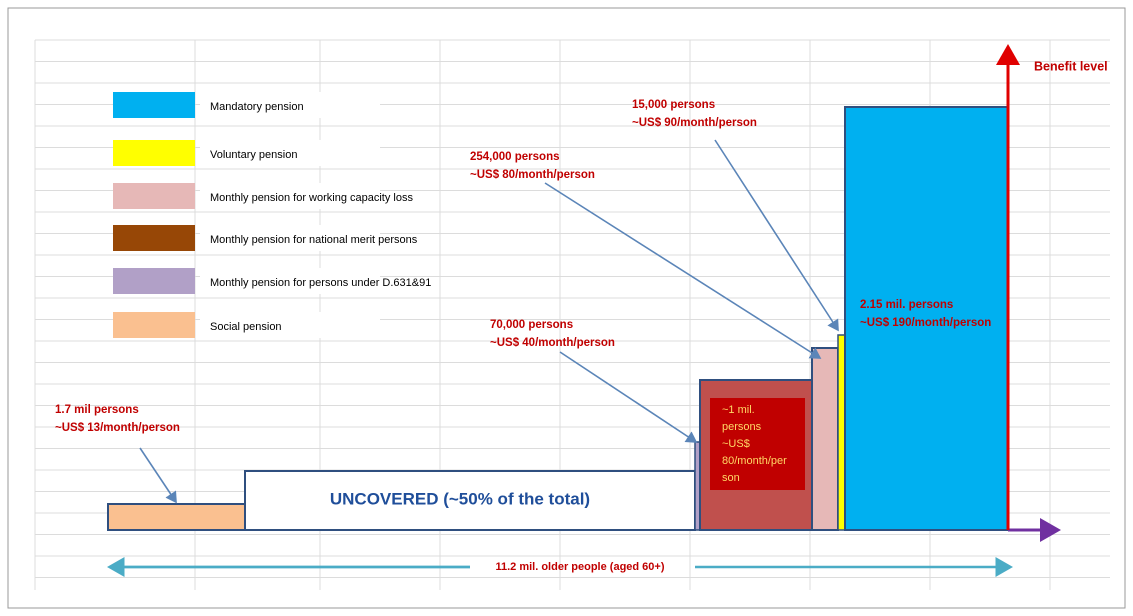 The height and width of the screenshot is (616, 1133). What do you see at coordinates (176, 517) in the screenshot?
I see `social-bar` at bounding box center [176, 517].